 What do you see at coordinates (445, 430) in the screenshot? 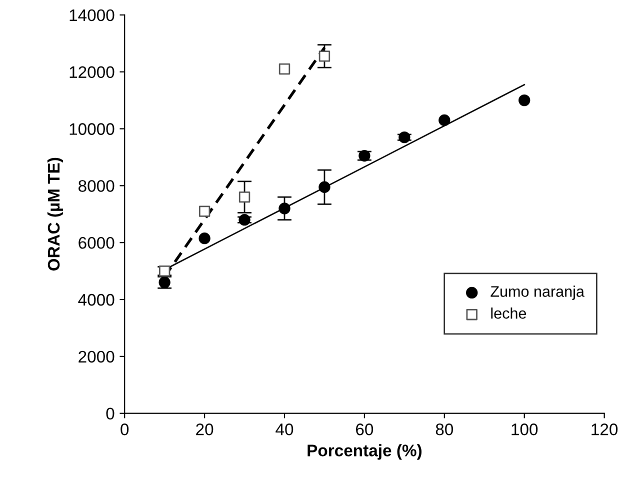
I see `x-tick-label: 80` at bounding box center [445, 430].